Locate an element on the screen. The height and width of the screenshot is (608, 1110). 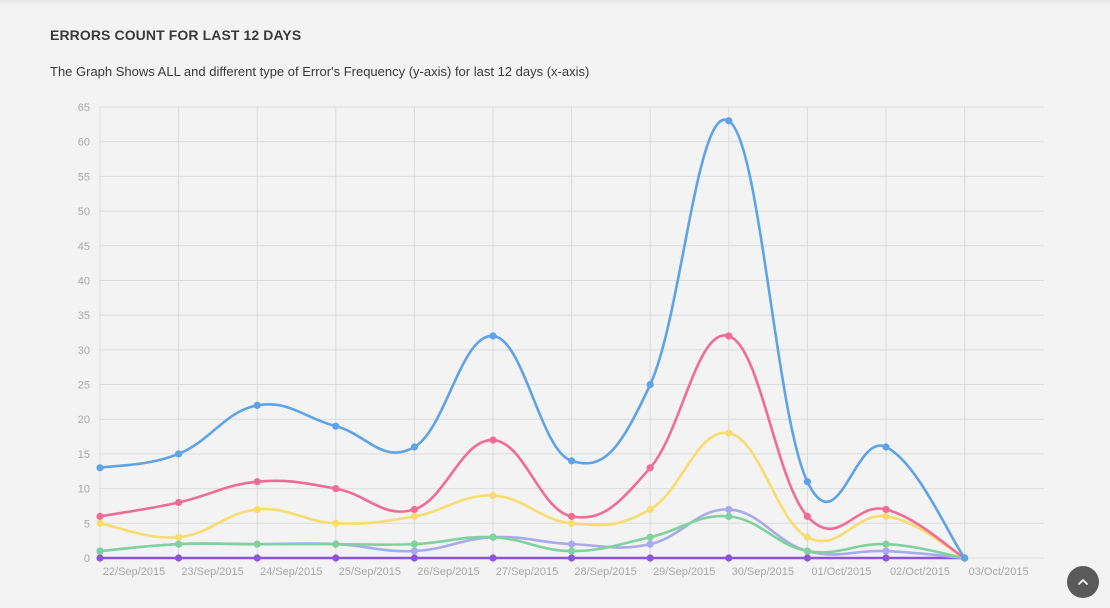
x-tick-label: 27/Sep/2015 is located at coordinates (527, 572).